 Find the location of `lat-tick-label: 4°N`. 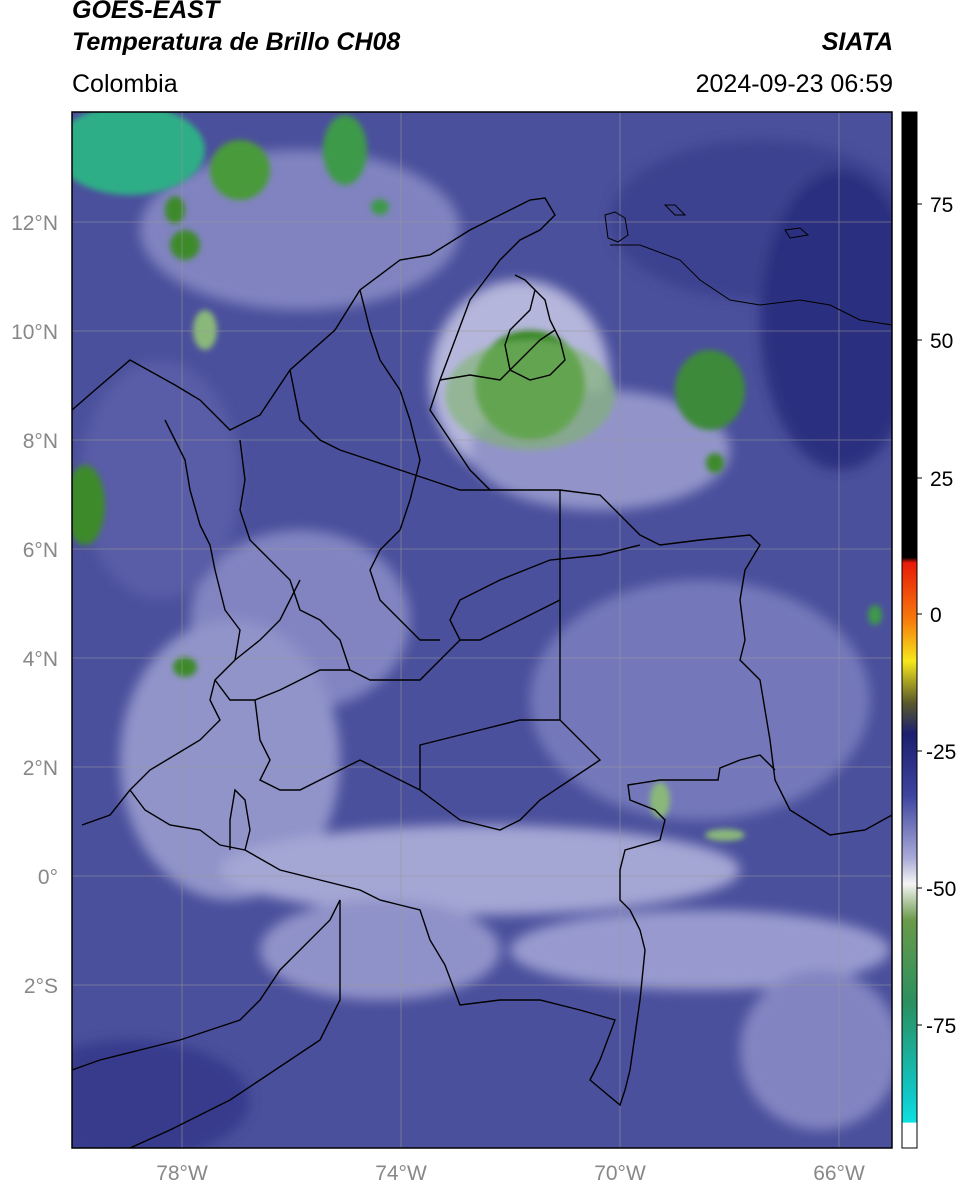

lat-tick-label: 4°N is located at coordinates (40, 659).